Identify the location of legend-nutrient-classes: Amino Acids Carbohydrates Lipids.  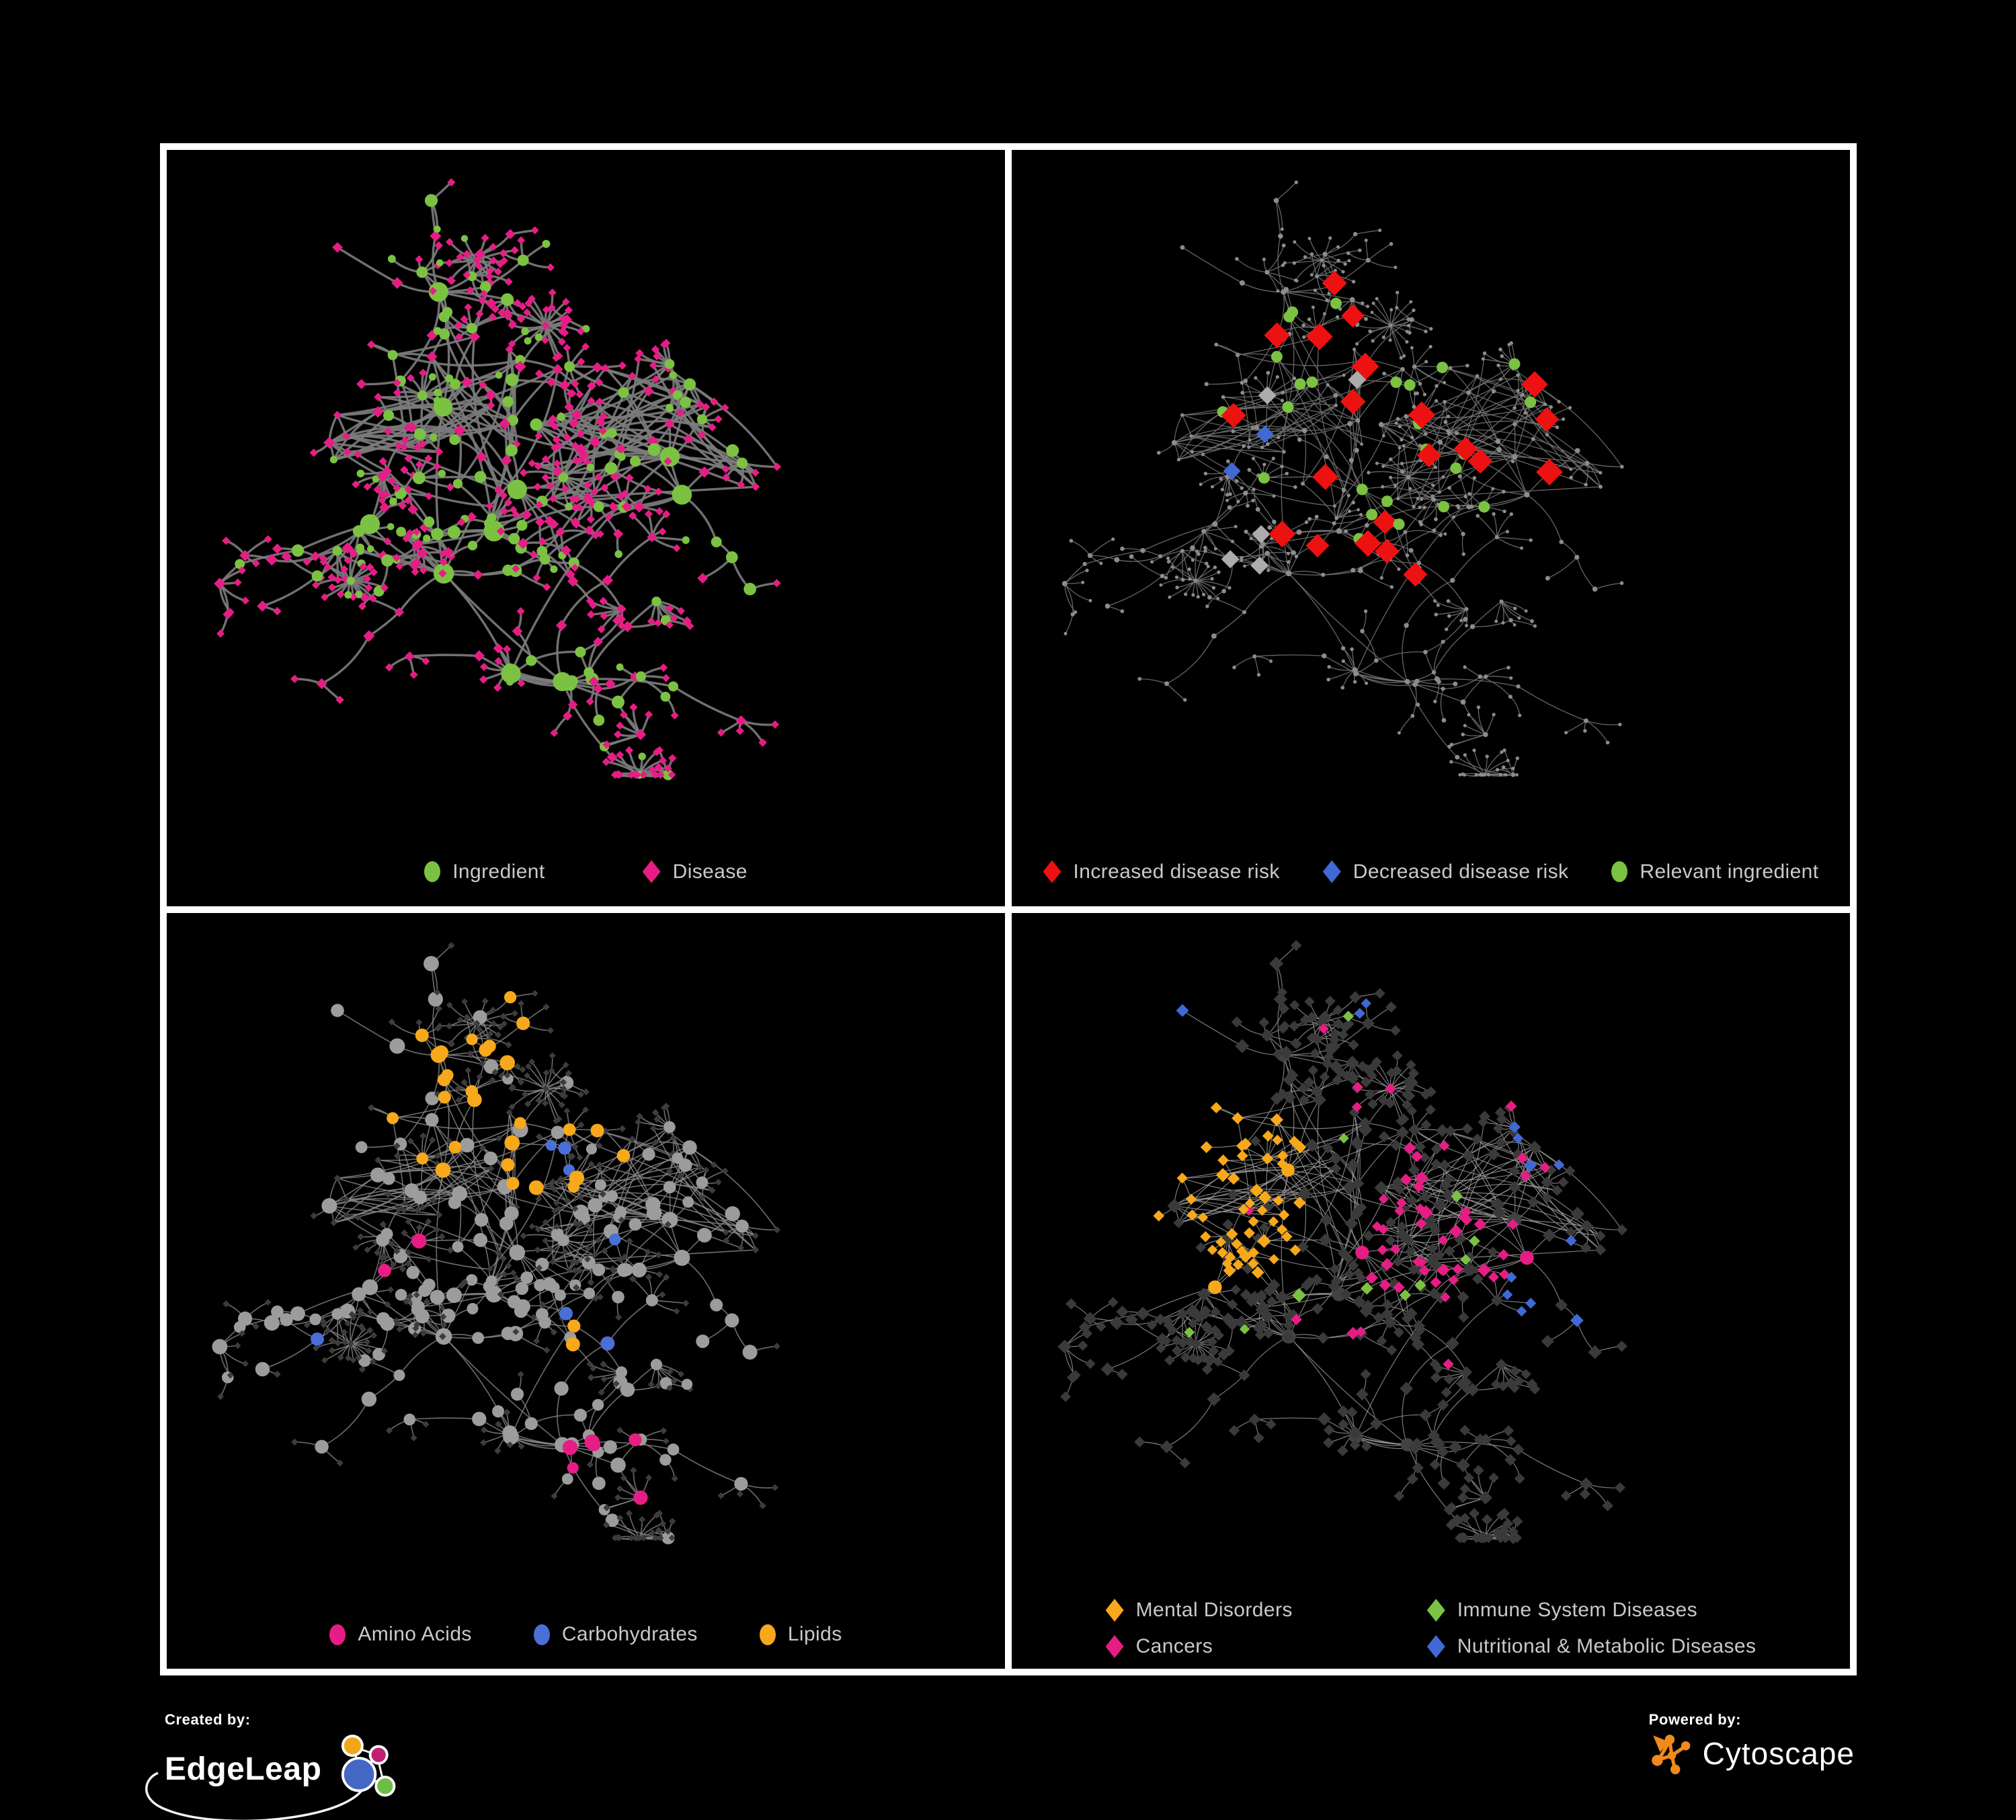
(586, 1634).